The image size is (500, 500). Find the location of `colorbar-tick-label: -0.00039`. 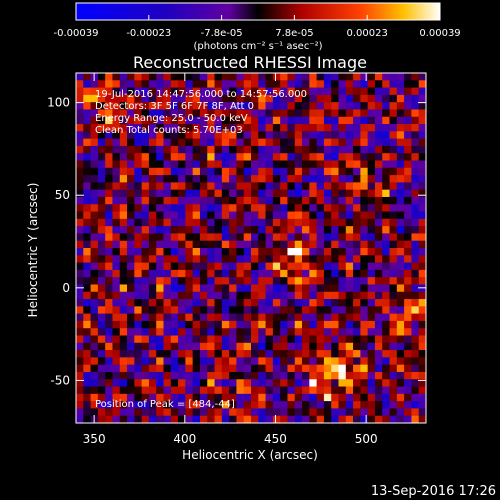

colorbar-tick-label: -0.00039 is located at coordinates (76, 33).